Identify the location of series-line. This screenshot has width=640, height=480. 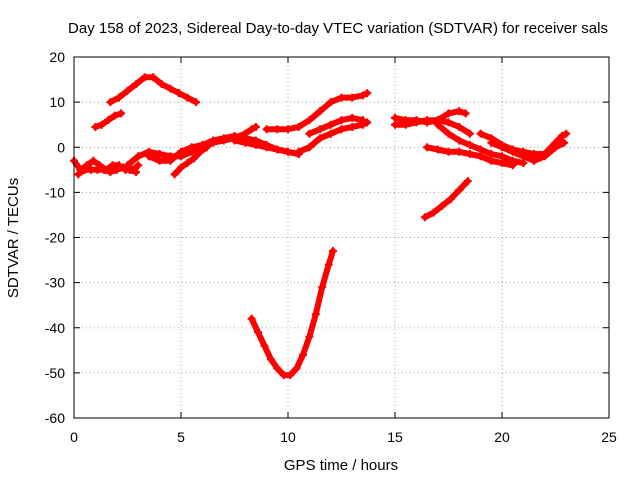
(523, 143).